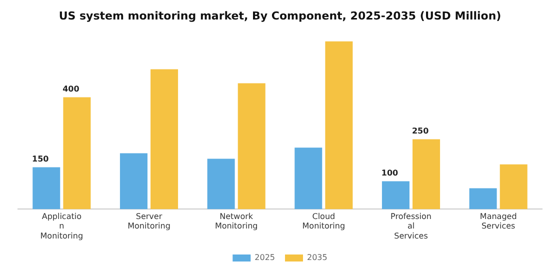 Image resolution: width=560 pixels, height=280 pixels. Describe the element at coordinates (71, 89) in the screenshot. I see `data-label: 400` at that location.